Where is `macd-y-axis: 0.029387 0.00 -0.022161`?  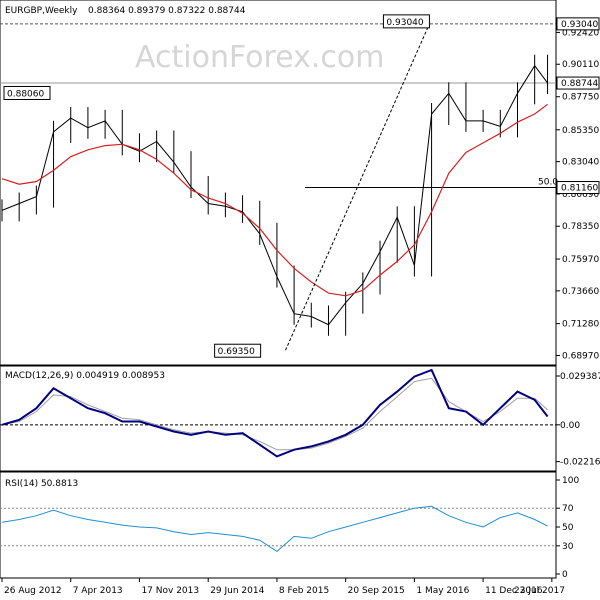
macd-y-axis: 0.029387 0.00 -0.022161 is located at coordinates (578, 420).